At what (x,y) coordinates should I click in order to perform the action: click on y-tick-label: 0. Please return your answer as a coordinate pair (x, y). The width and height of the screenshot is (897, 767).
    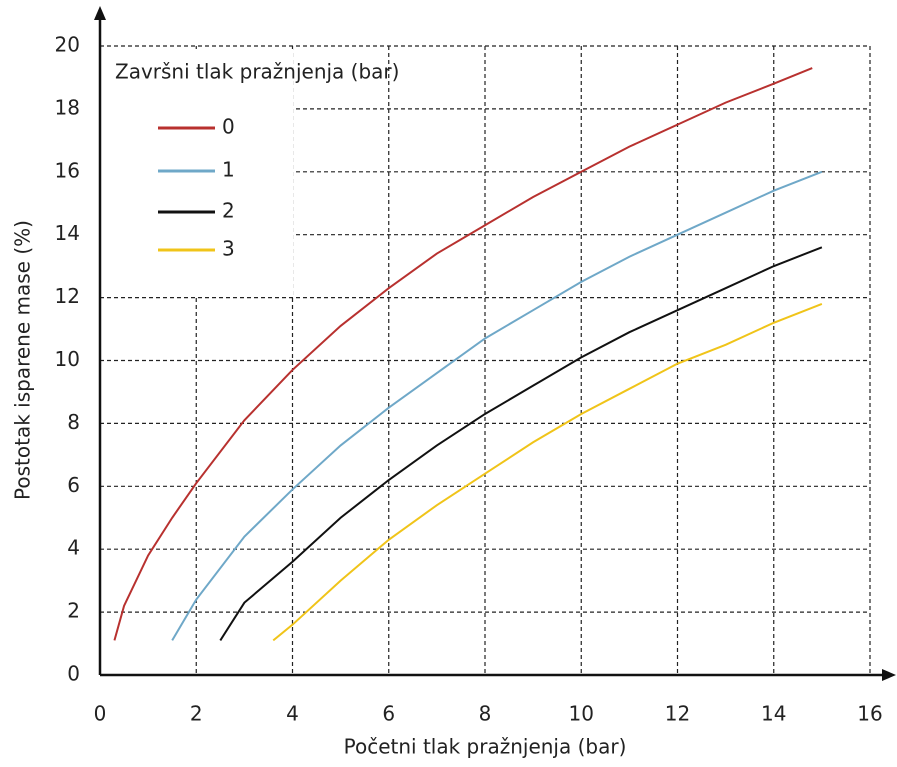
    Looking at the image, I should click on (73, 674).